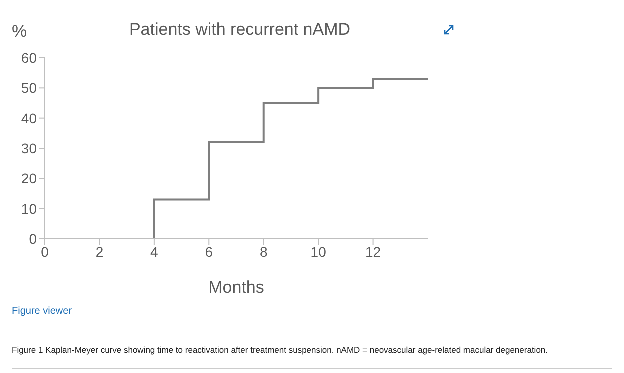 This screenshot has width=624, height=373. What do you see at coordinates (264, 252) in the screenshot?
I see `x-tick-label: 8` at bounding box center [264, 252].